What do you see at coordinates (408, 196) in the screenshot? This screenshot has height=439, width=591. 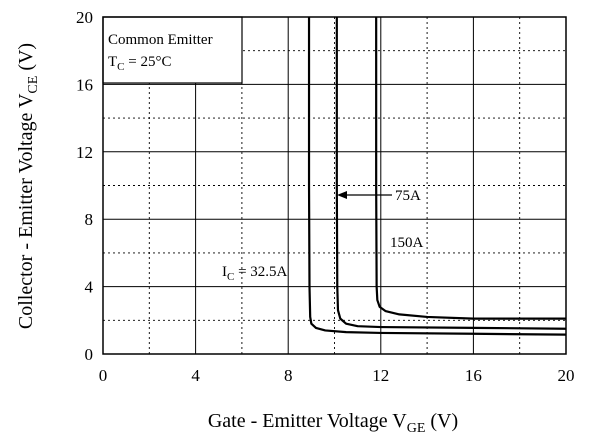 I see `annotation-75a: 75A` at bounding box center [408, 196].